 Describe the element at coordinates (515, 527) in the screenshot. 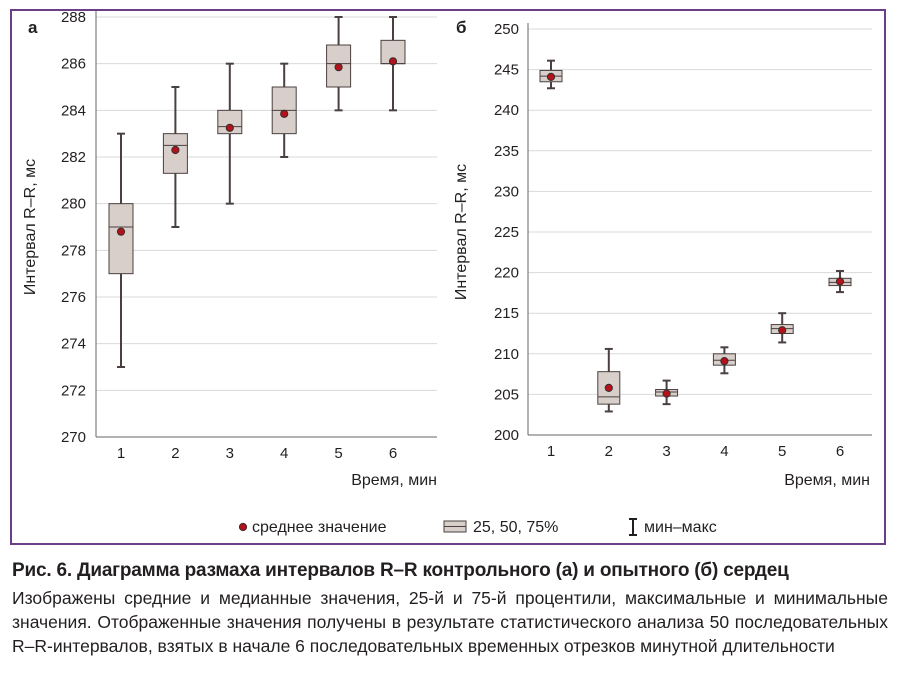

I see `legend-box-label: 25, 50, 75%` at that location.